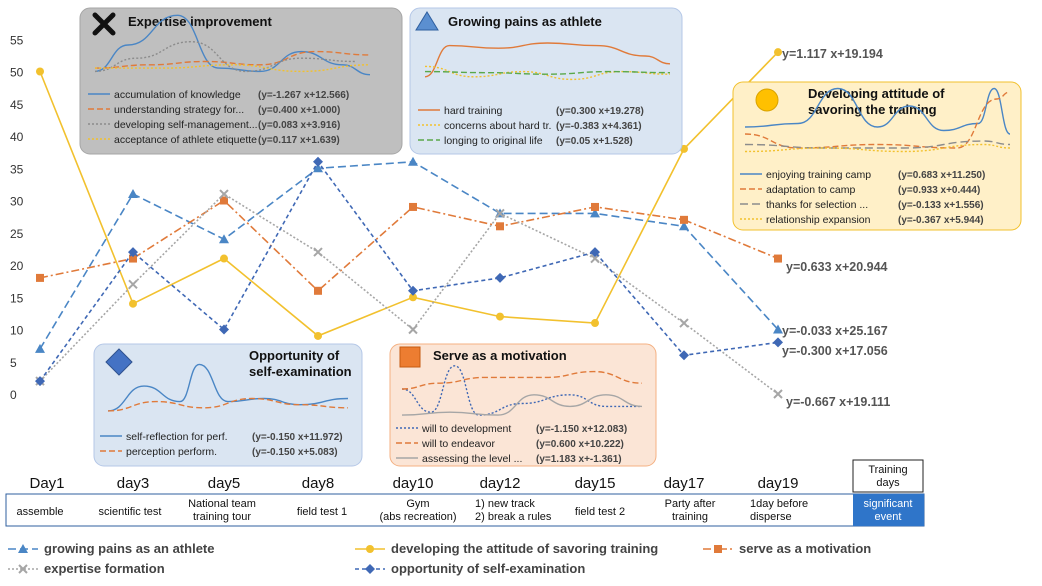 The width and height of the screenshot is (1042, 586). Describe the element at coordinates (600, 111) in the screenshot. I see `inset-legend-equation: (y=0.300 x+19.278)` at that location.